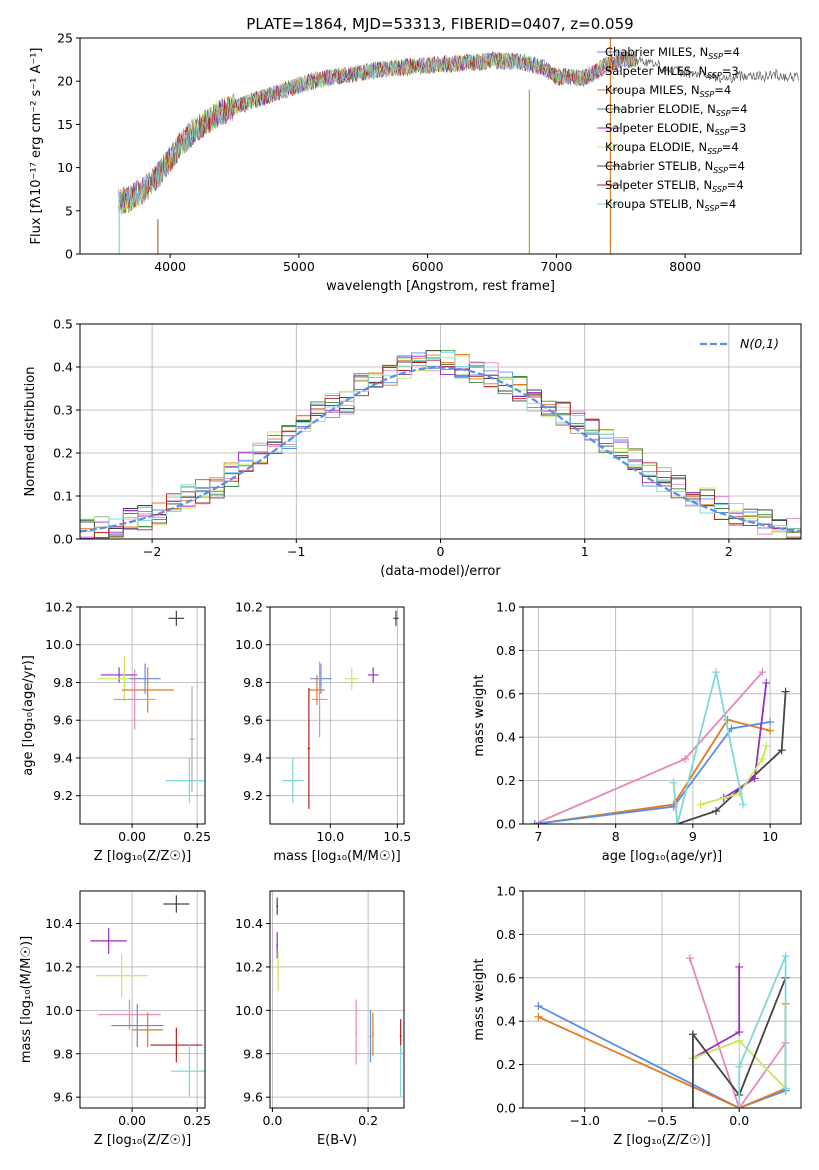 The image size is (819, 1170). What do you see at coordinates (770, 836) in the screenshot?
I see `weight_vs_age-xtick-label: 10` at bounding box center [770, 836].